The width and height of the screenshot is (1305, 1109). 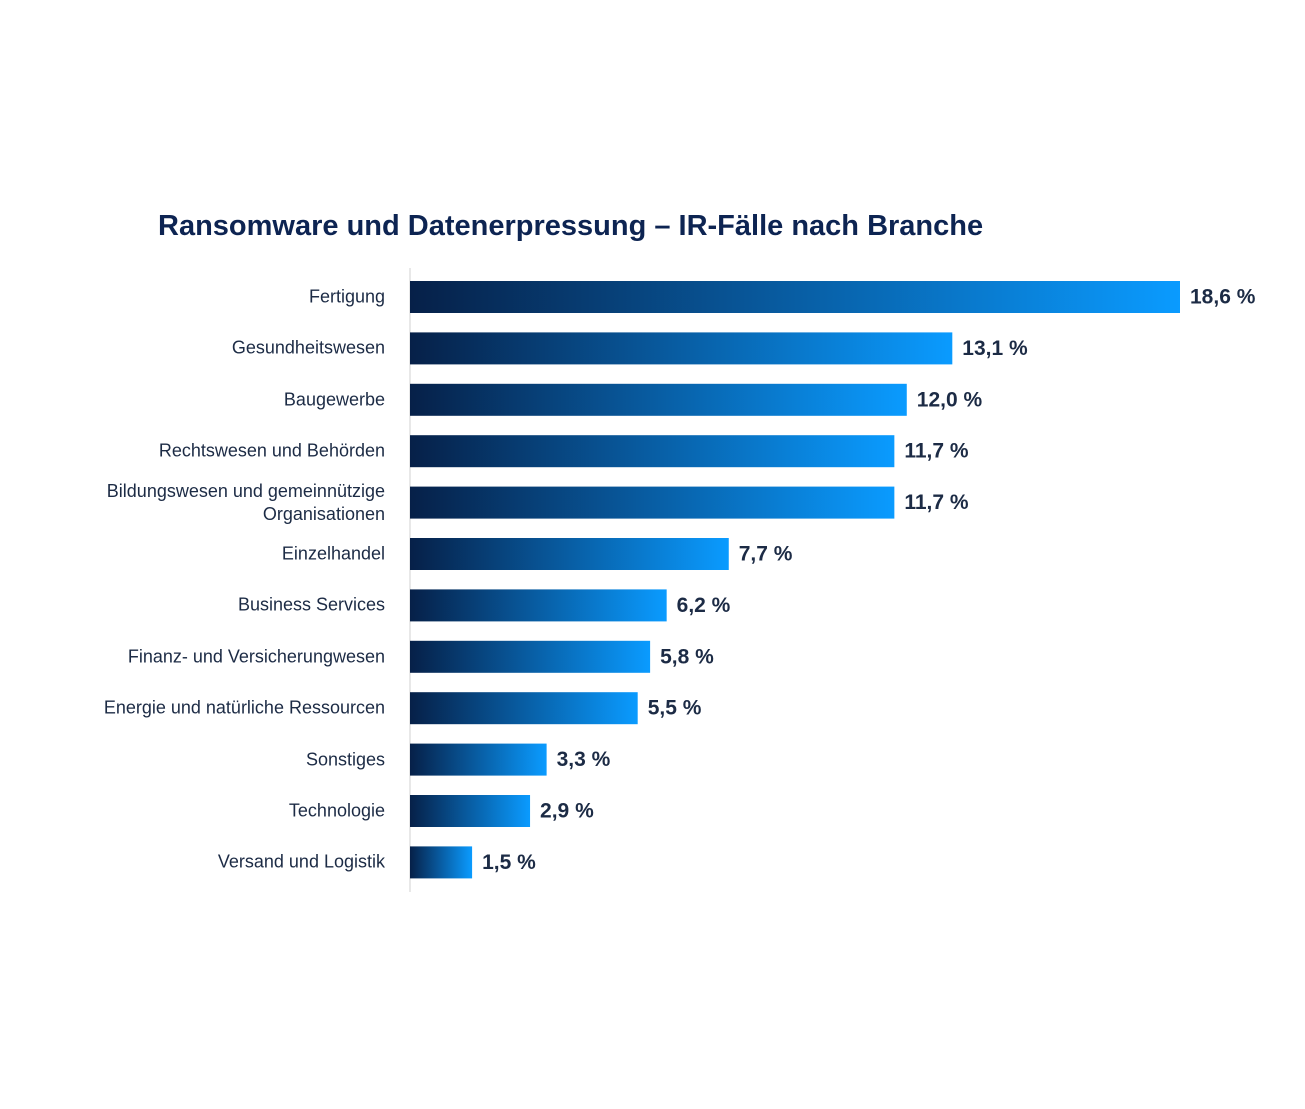 I want to click on value-label: 12,0 %, so click(x=950, y=399).